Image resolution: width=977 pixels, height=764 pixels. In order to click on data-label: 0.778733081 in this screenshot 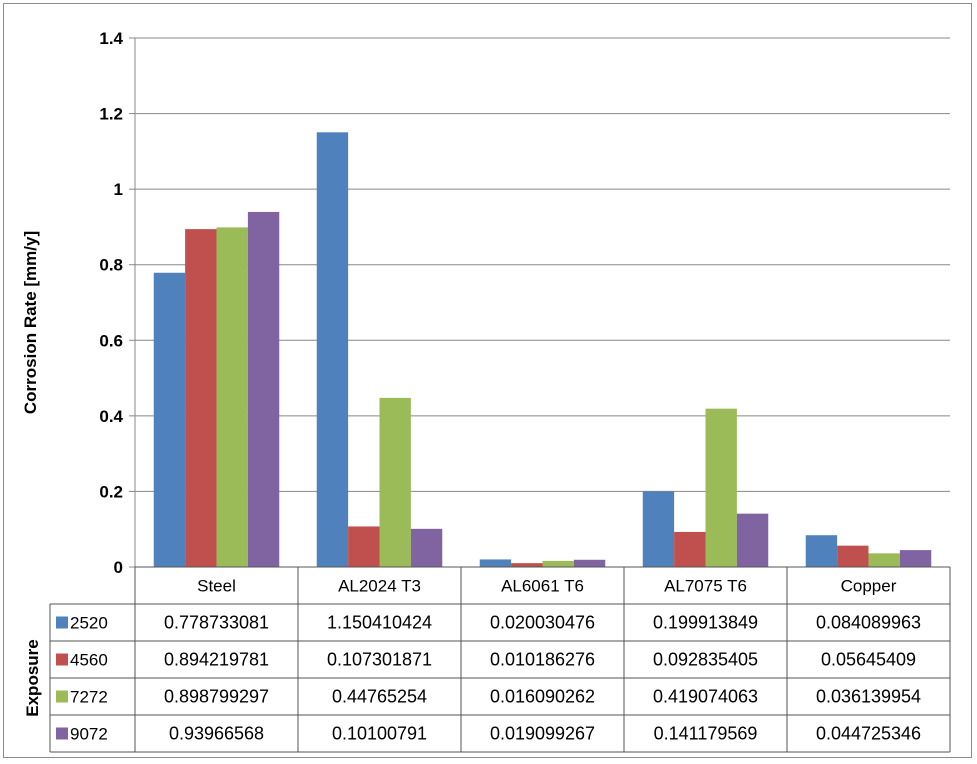, I will do `click(216, 623)`.